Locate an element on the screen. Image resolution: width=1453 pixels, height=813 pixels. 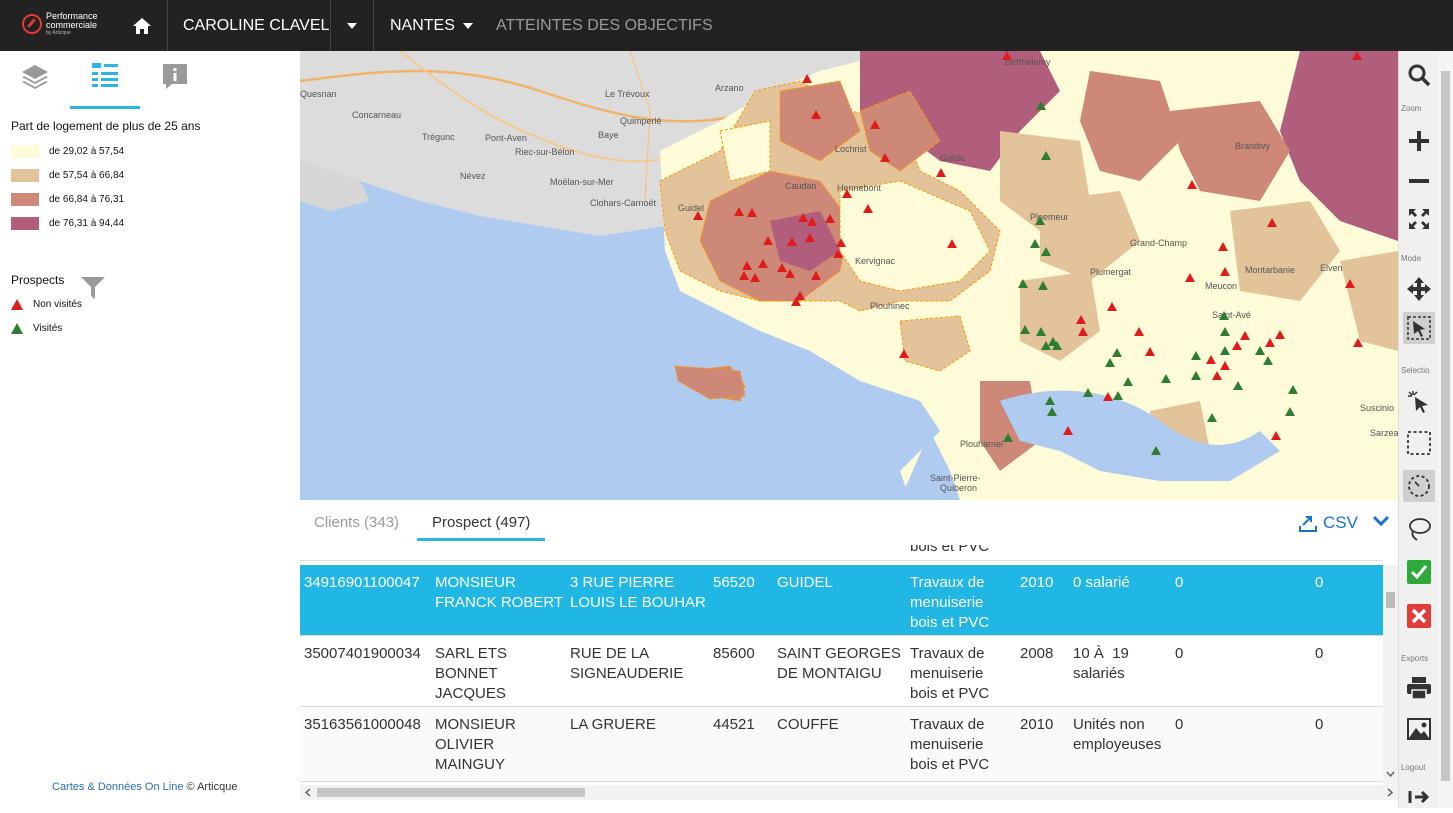
cell-employees: 10 À 19 salariés is located at coordinates (1123, 664).